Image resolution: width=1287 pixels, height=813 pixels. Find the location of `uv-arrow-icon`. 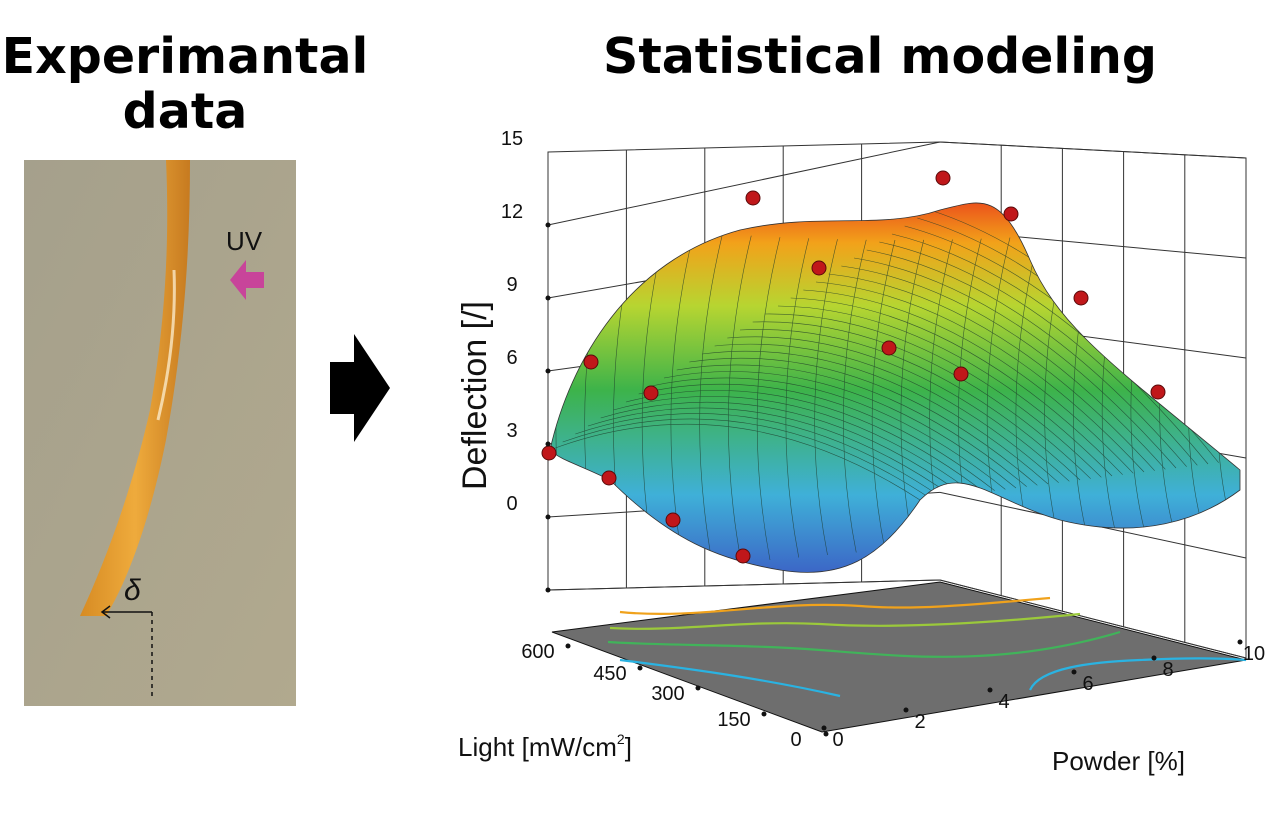

uv-arrow-icon is located at coordinates (247, 280).